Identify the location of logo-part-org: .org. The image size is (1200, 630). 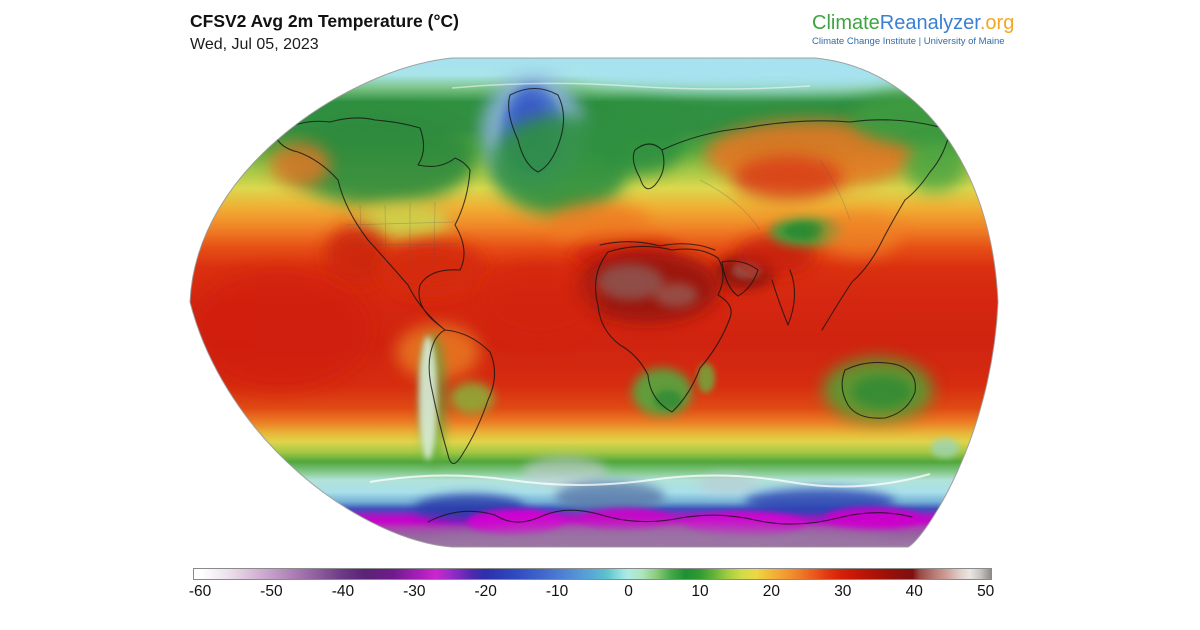
(997, 23).